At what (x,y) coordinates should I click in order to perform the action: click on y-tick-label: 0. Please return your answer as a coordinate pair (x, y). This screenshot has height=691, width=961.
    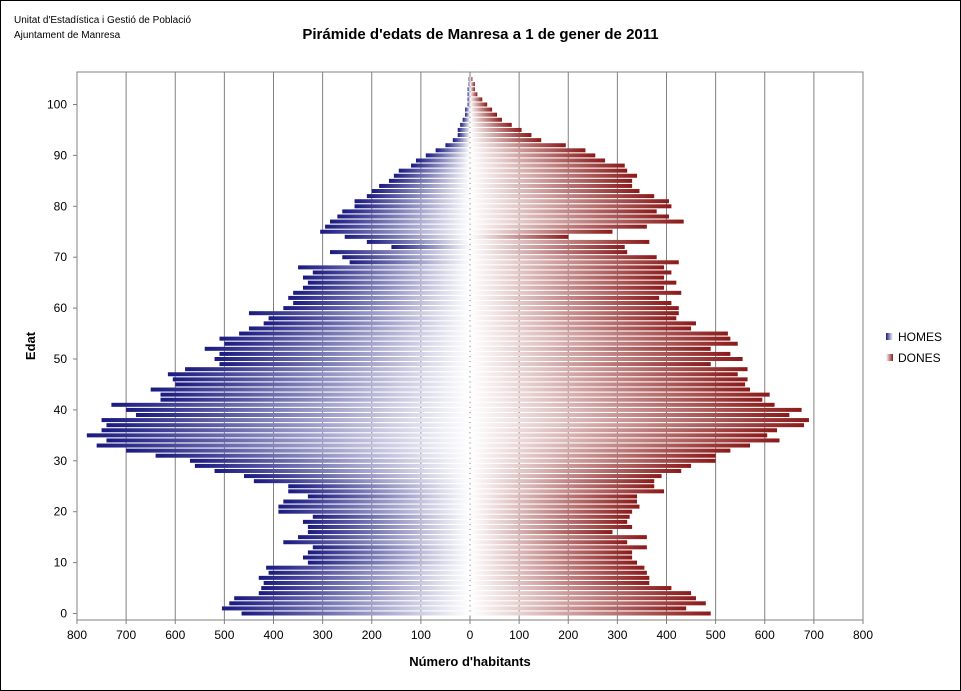
    Looking at the image, I should click on (63, 614).